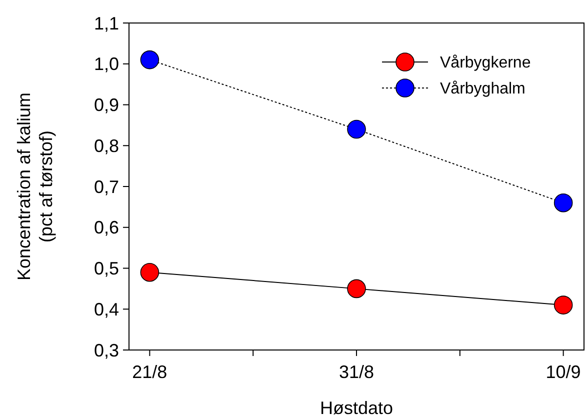 Image resolution: width=588 pixels, height=418 pixels. What do you see at coordinates (106, 350) in the screenshot?
I see `y-tick-label: 0,3` at bounding box center [106, 350].